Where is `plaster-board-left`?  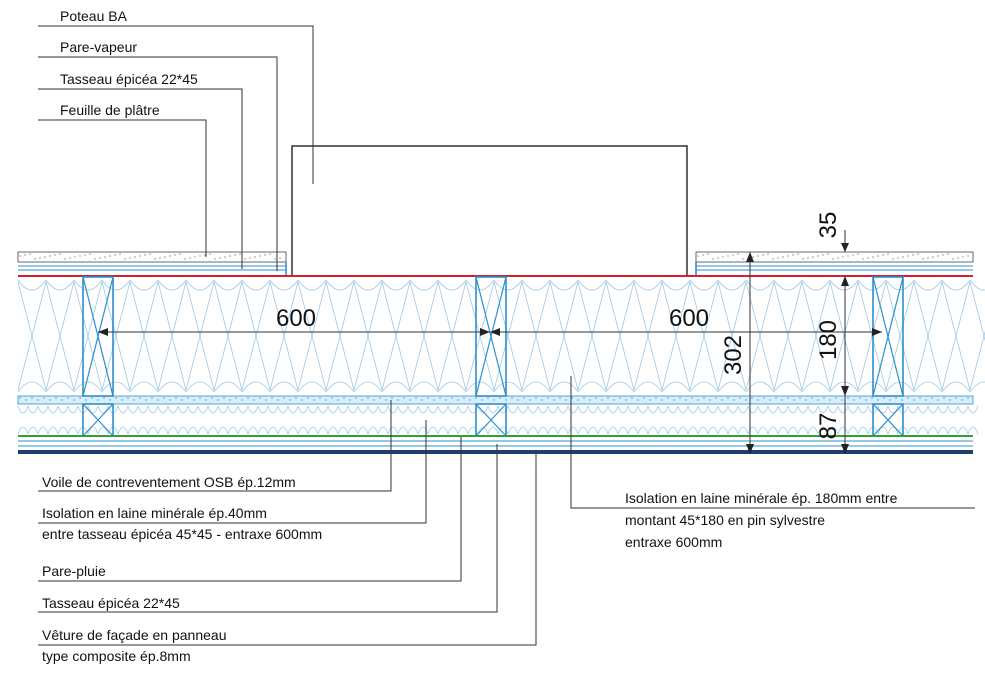 plaster-board-left is located at coordinates (152, 257).